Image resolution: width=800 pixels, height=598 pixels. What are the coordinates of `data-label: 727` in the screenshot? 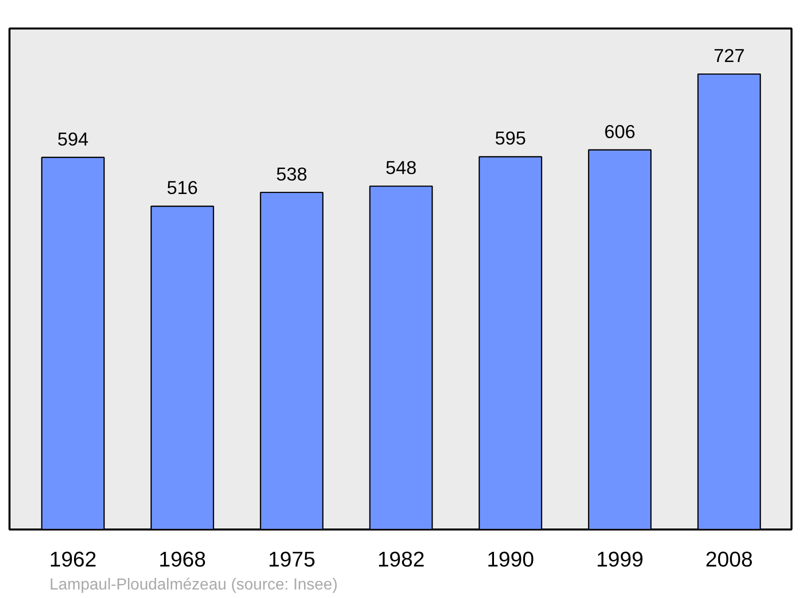 It's located at (729, 55).